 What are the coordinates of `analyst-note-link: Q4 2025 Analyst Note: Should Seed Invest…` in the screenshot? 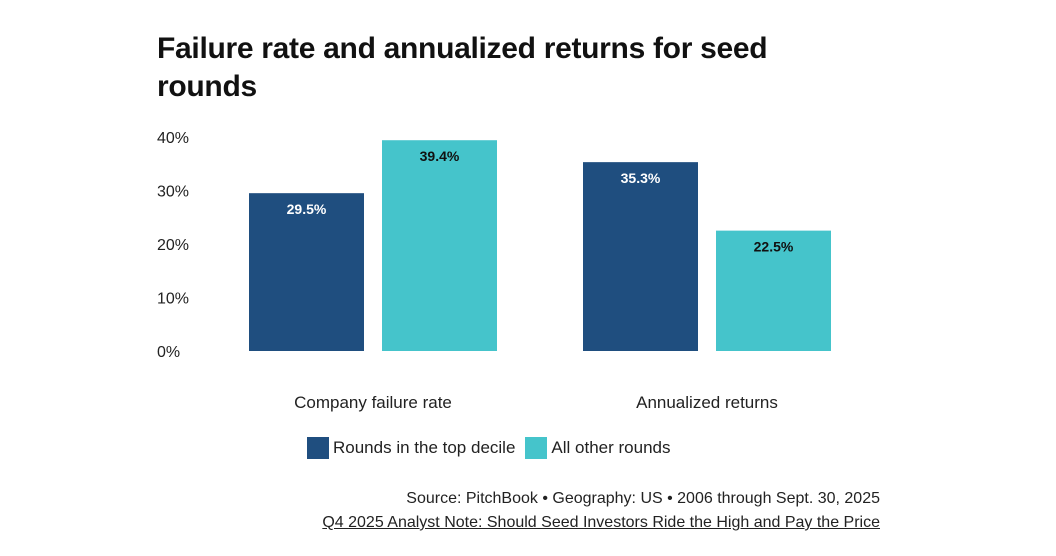 It's located at (601, 522).